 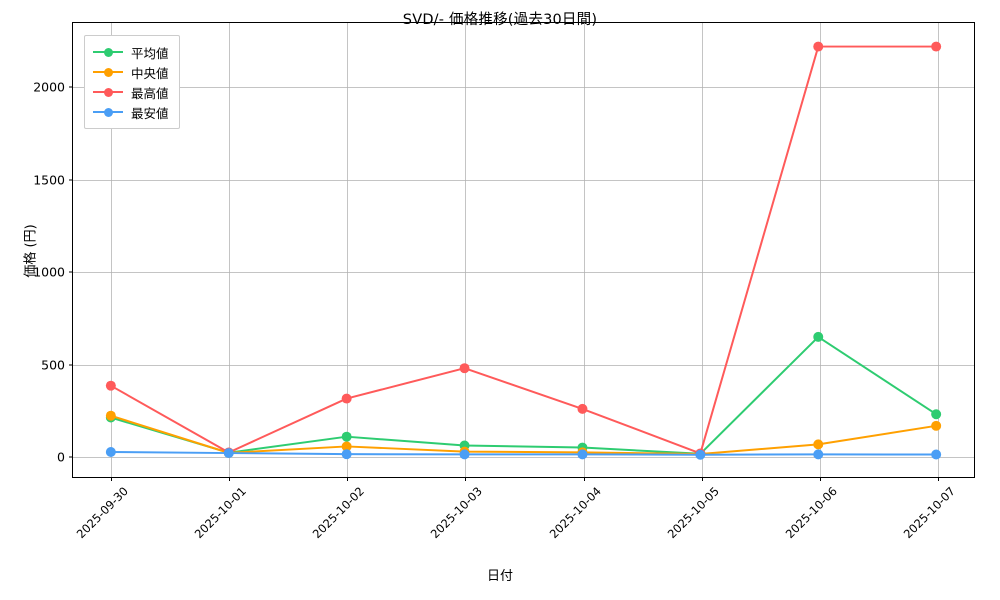 I want to click on x-tick-label: 2025-10-05, so click(x=693, y=513).